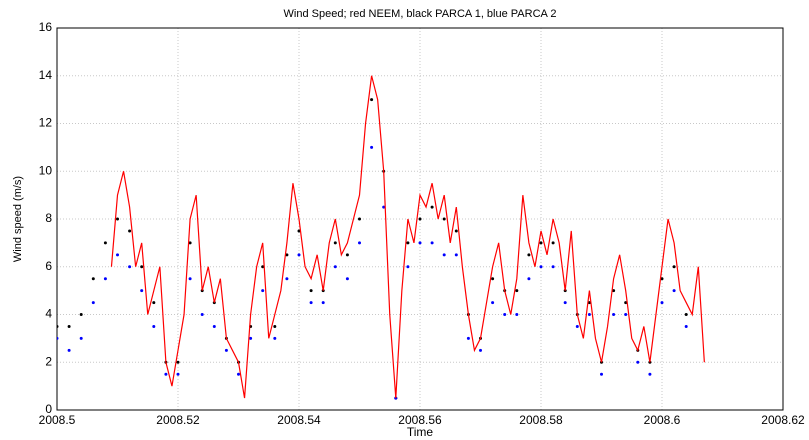  I want to click on x-tick-label: 2008.52, so click(178, 420).